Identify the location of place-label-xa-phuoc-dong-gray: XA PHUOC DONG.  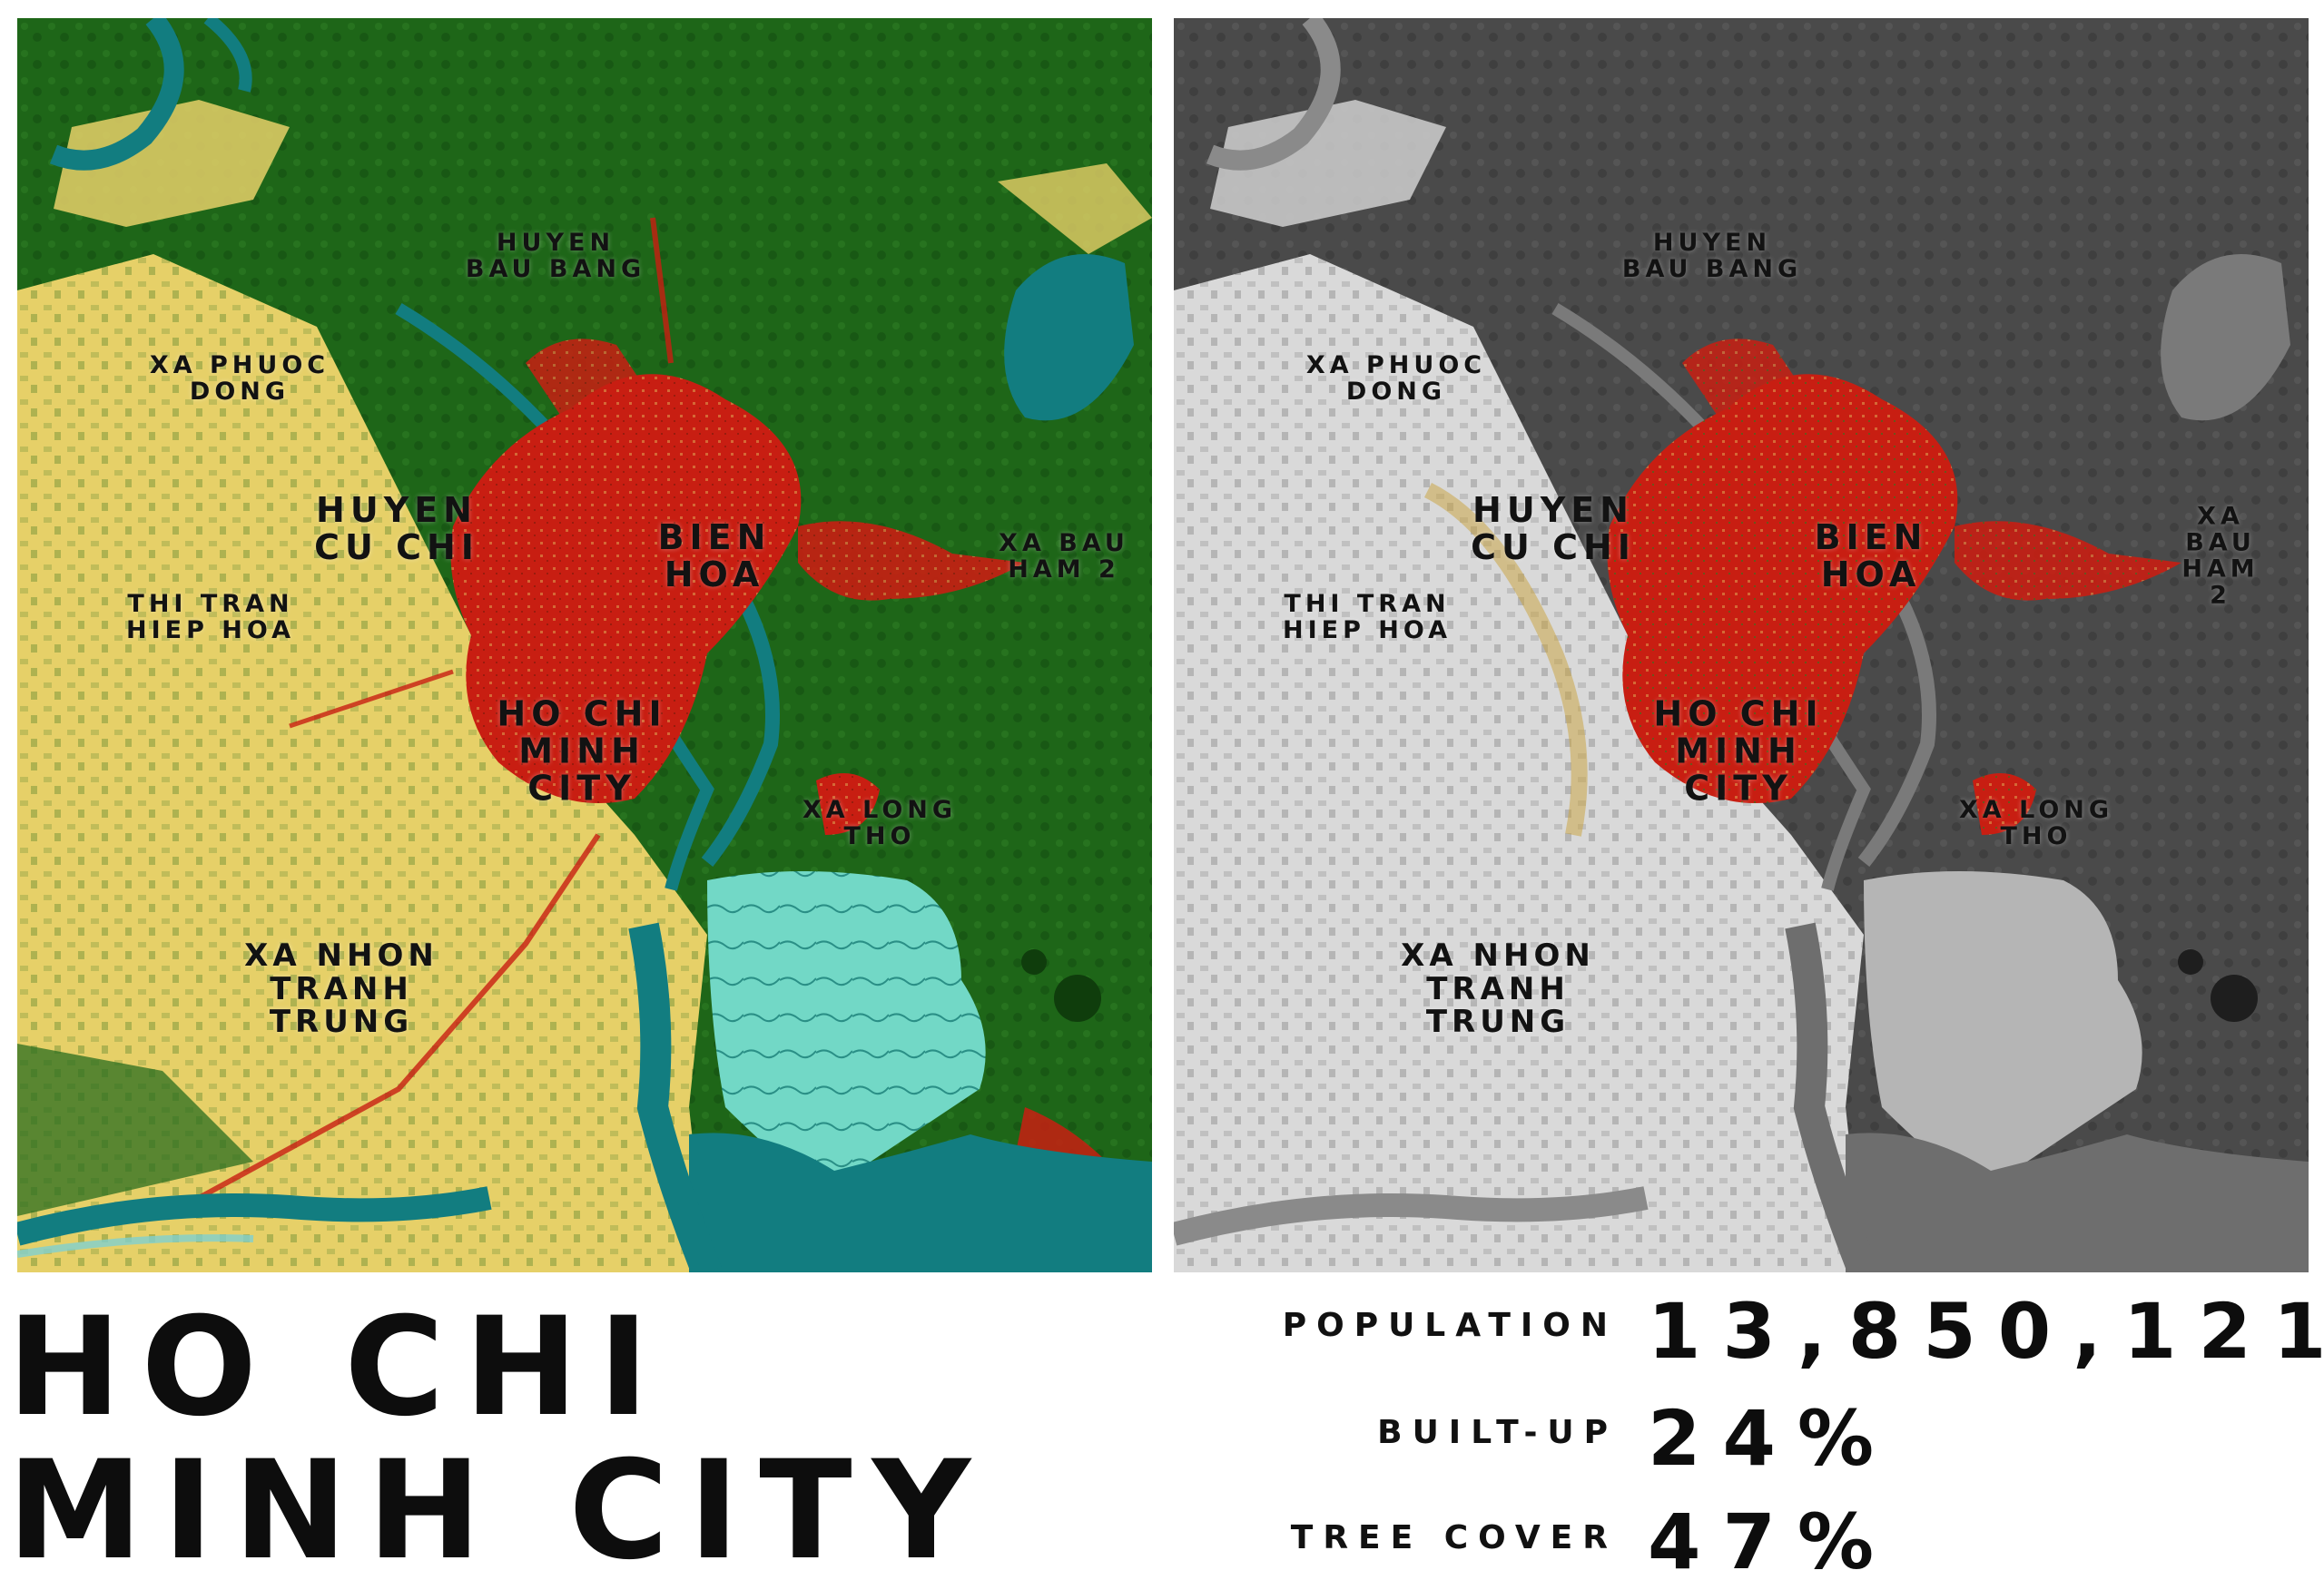
(1396, 378).